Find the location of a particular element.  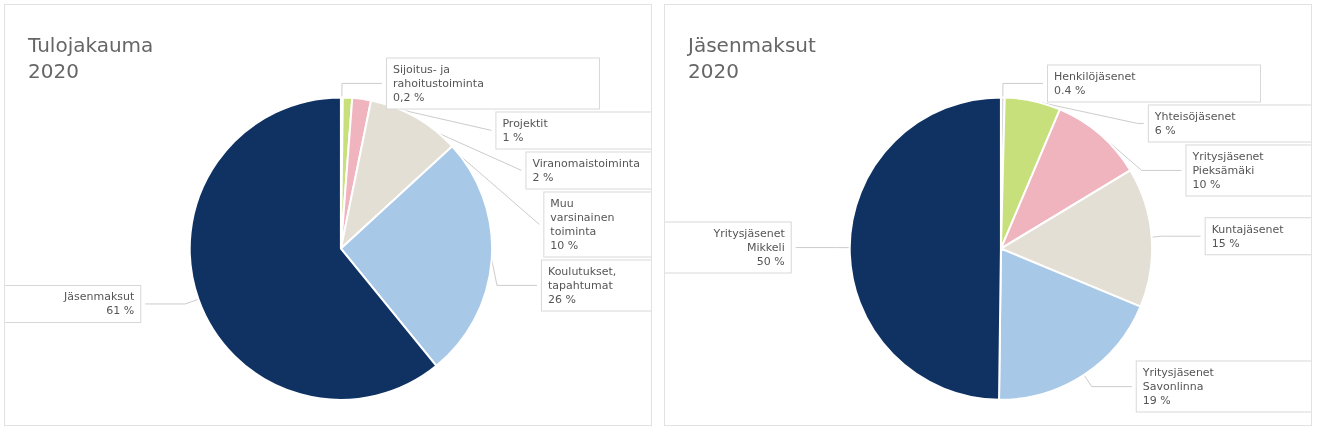

slice-label: Projektit is located at coordinates (525, 123).